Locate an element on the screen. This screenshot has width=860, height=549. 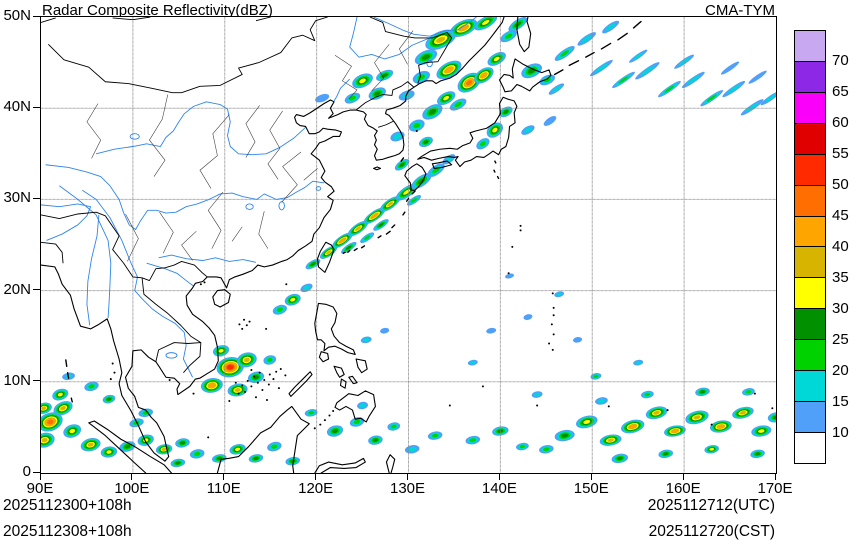
y-tick-label: 20N is located at coordinates (17, 289).